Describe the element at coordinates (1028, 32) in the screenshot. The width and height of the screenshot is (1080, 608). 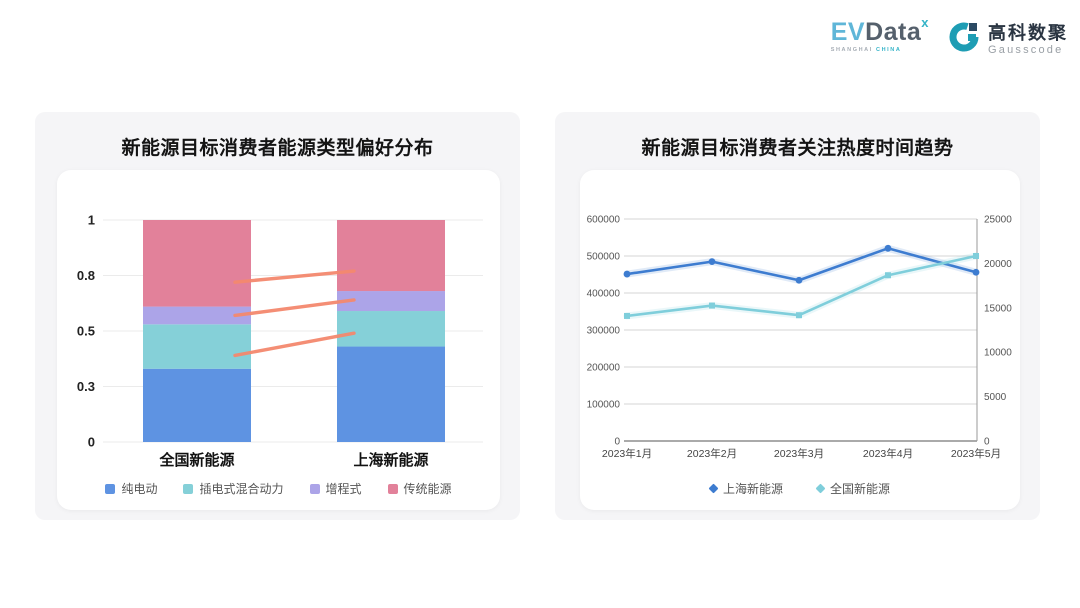
I see `gausscode-cn-name: 高科数聚` at that location.